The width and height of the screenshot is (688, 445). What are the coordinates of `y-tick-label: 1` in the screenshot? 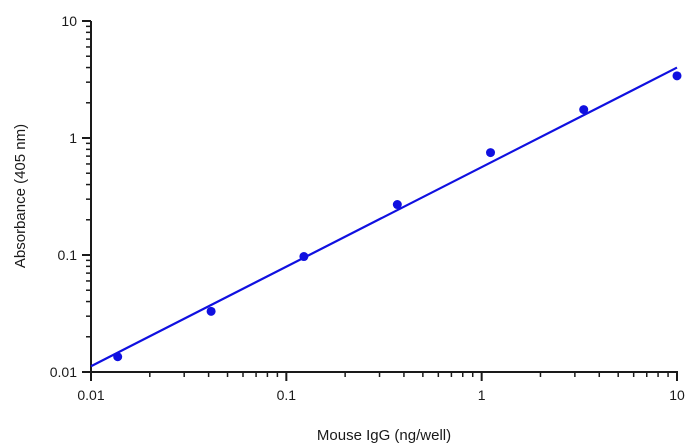 It's located at (73, 138).